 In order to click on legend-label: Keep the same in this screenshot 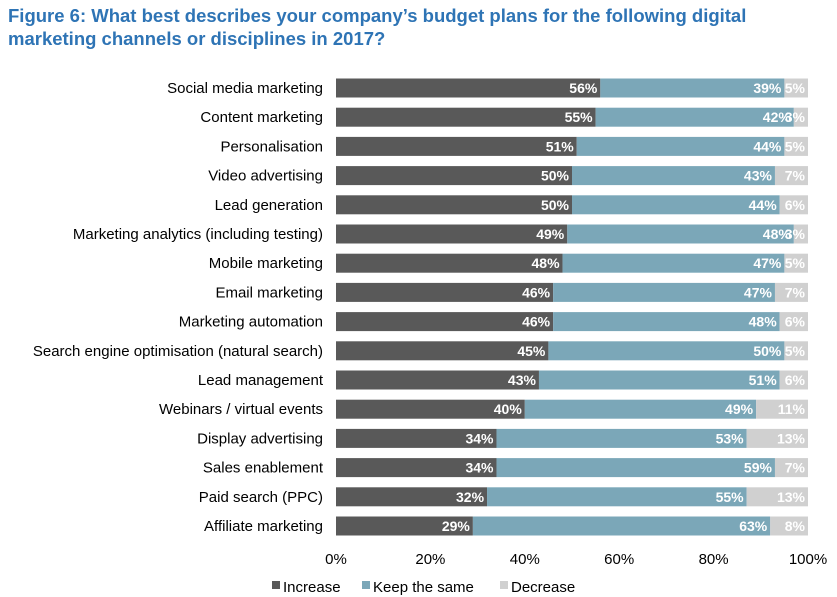, I will do `click(423, 587)`.